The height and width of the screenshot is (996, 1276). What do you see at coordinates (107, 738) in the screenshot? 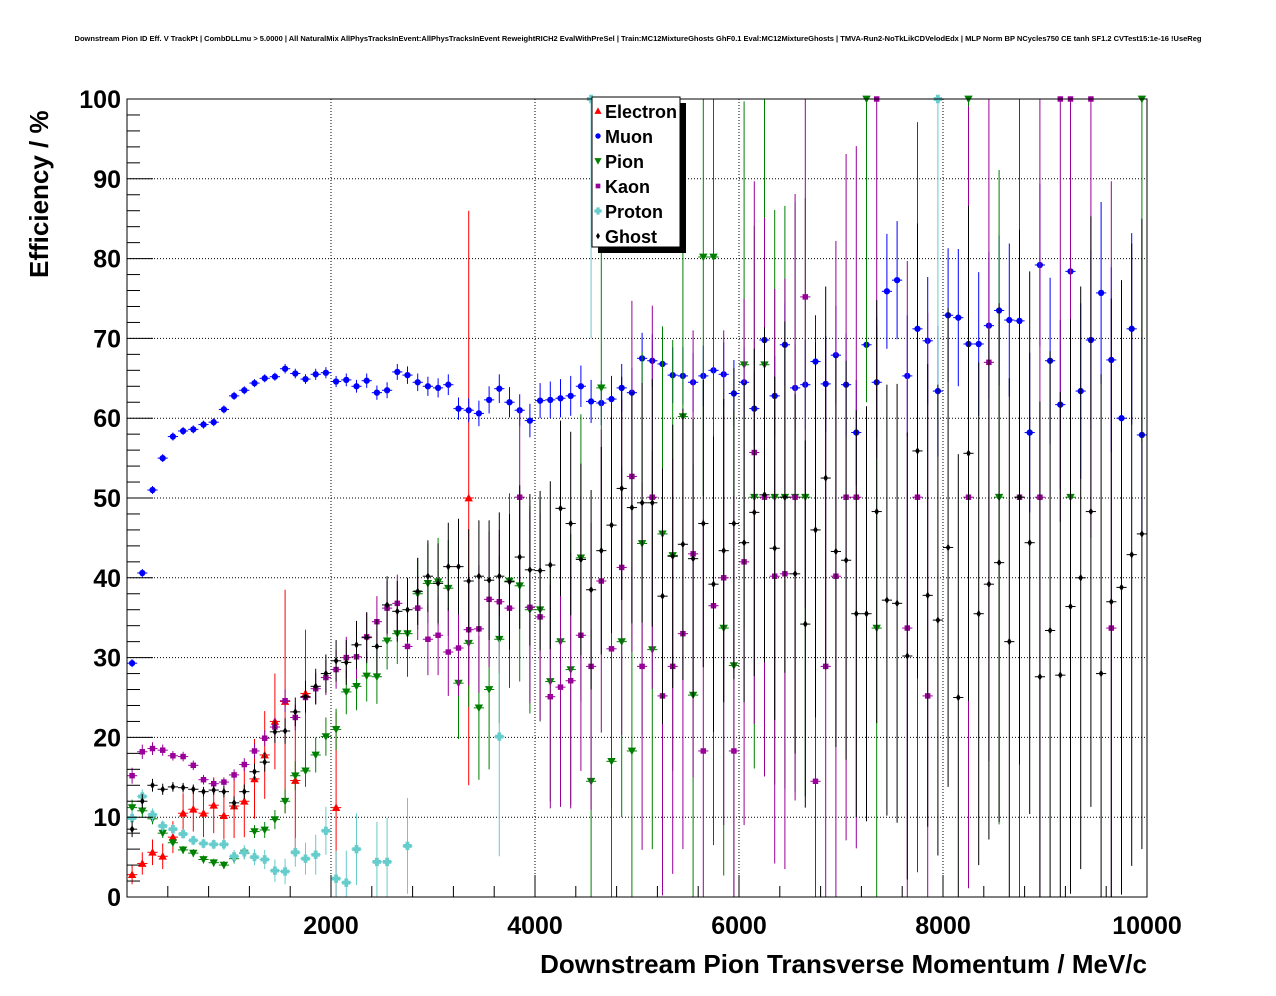
I see `y-tick-label: 20` at bounding box center [107, 738].